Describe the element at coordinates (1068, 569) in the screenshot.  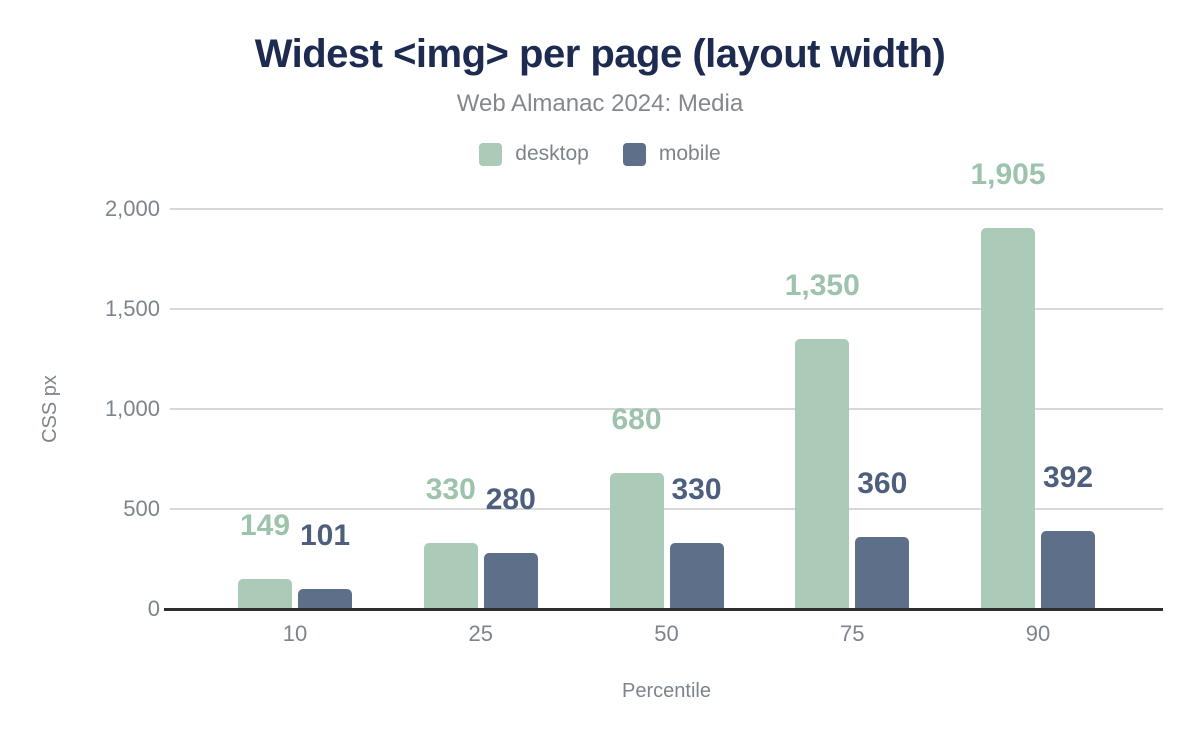
I see `bar-mobile-p90` at that location.